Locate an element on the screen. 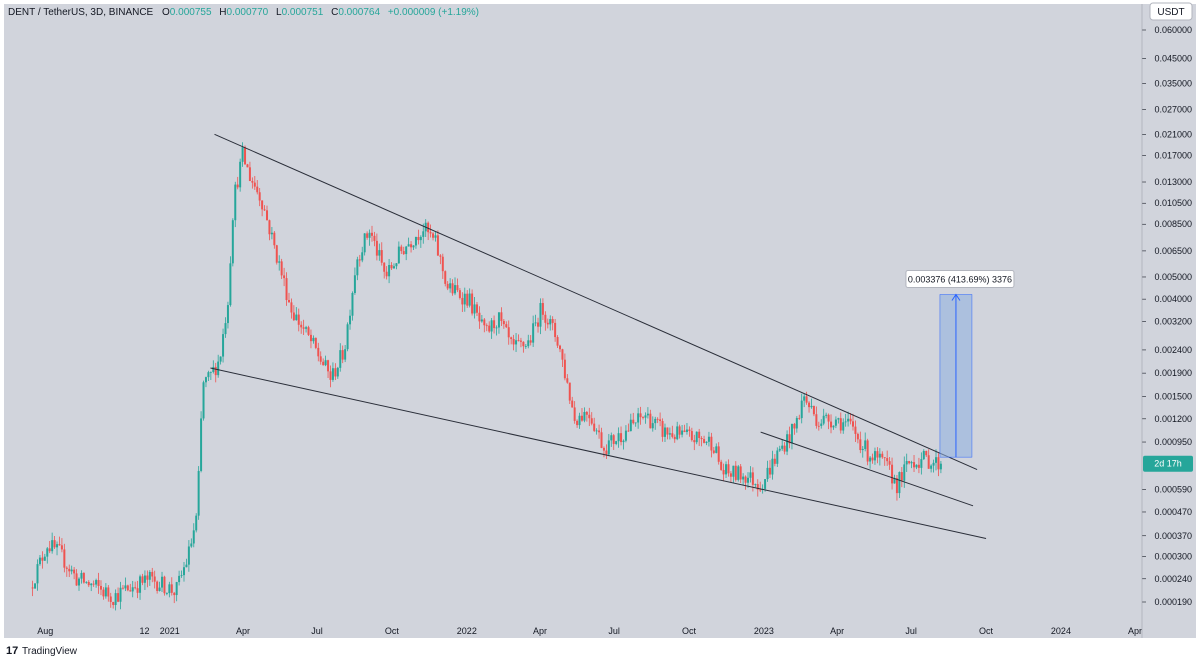  price-tick-label: 0.006500 is located at coordinates (1173, 251).